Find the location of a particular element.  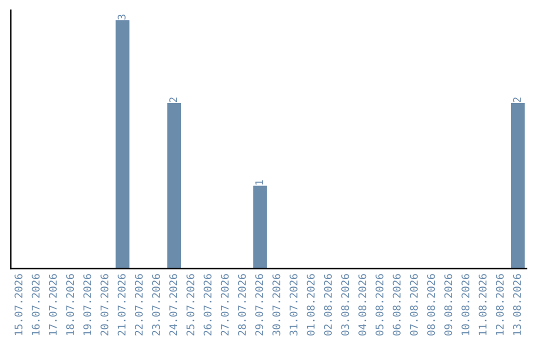

x-tick-label: 29.07.2026 is located at coordinates (259, 305).